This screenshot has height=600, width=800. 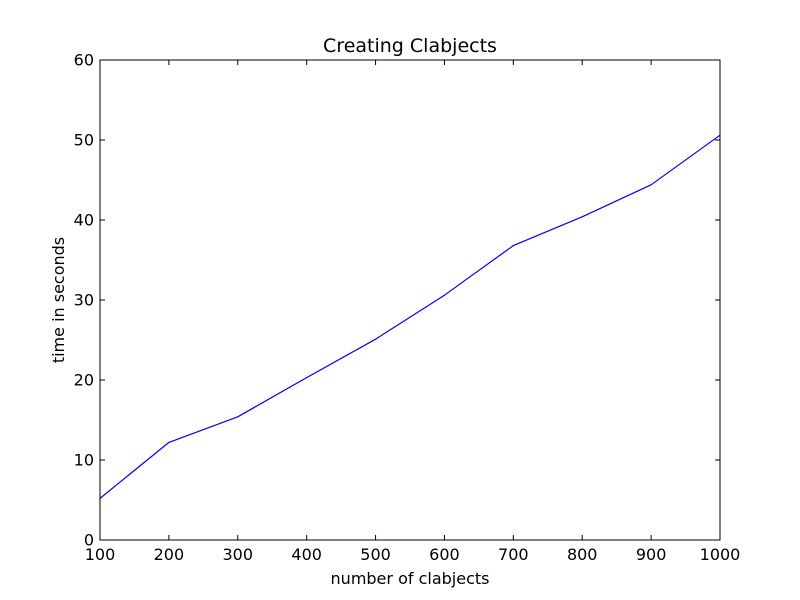 I want to click on x-tick-label: 300, so click(x=238, y=554).